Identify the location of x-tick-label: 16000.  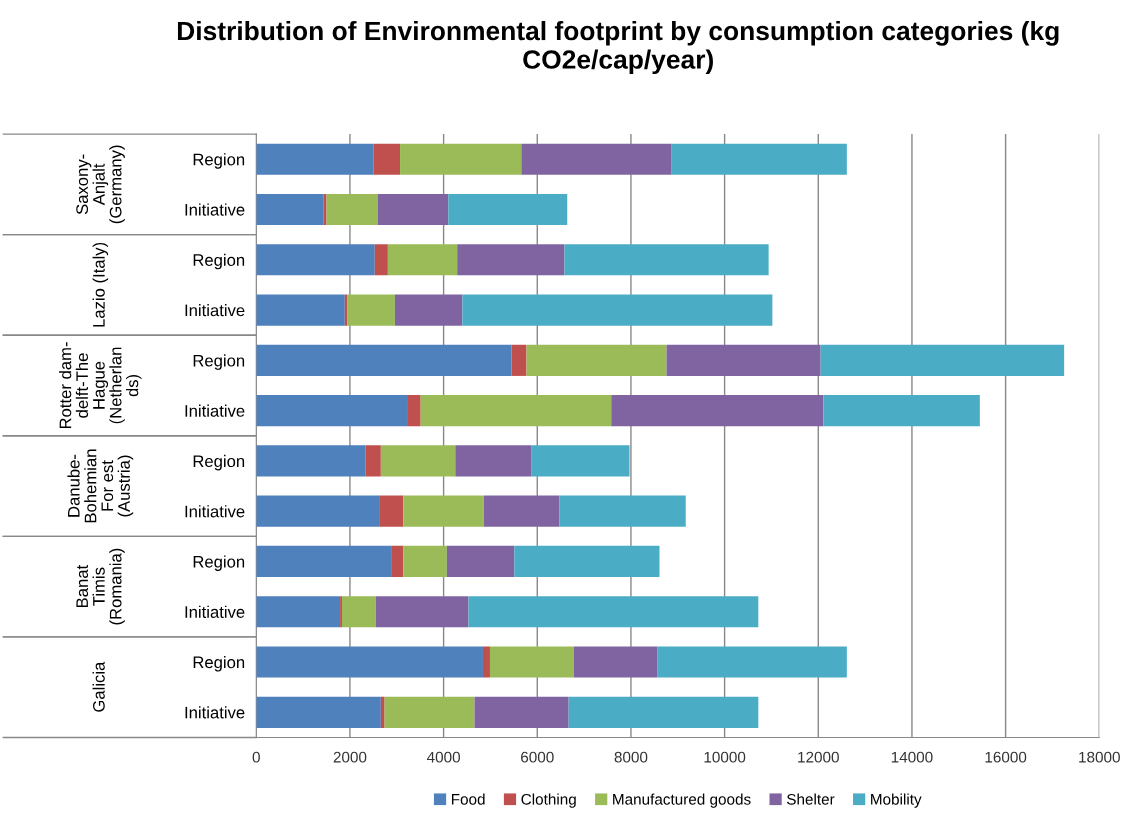
(1006, 757).